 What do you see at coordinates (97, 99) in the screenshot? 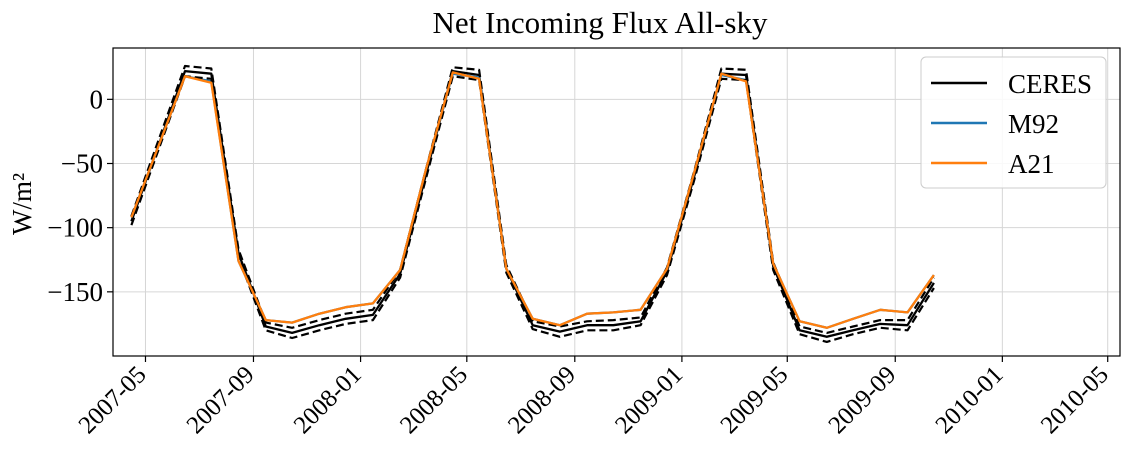
I see `y-tick-label: 0` at bounding box center [97, 99].